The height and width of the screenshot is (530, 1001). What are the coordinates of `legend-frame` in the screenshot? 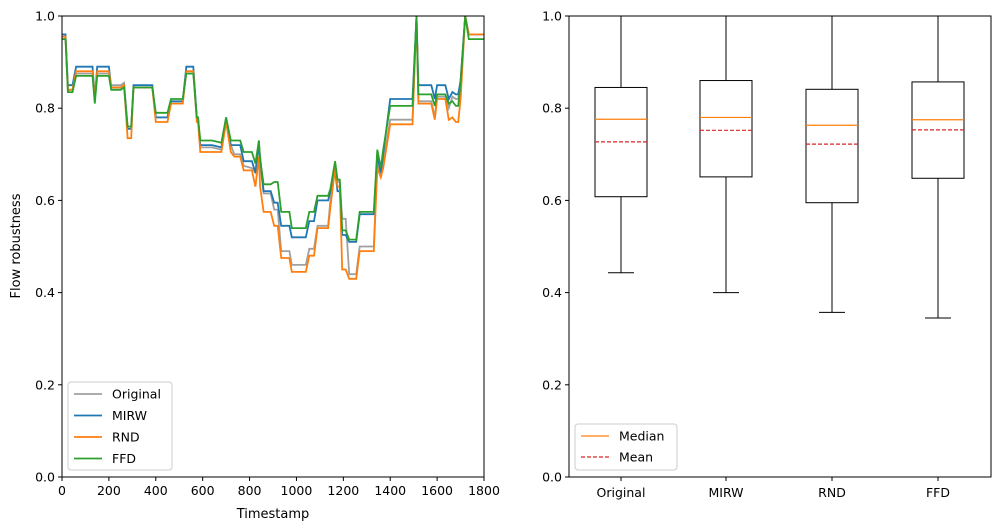 It's located at (120, 426).